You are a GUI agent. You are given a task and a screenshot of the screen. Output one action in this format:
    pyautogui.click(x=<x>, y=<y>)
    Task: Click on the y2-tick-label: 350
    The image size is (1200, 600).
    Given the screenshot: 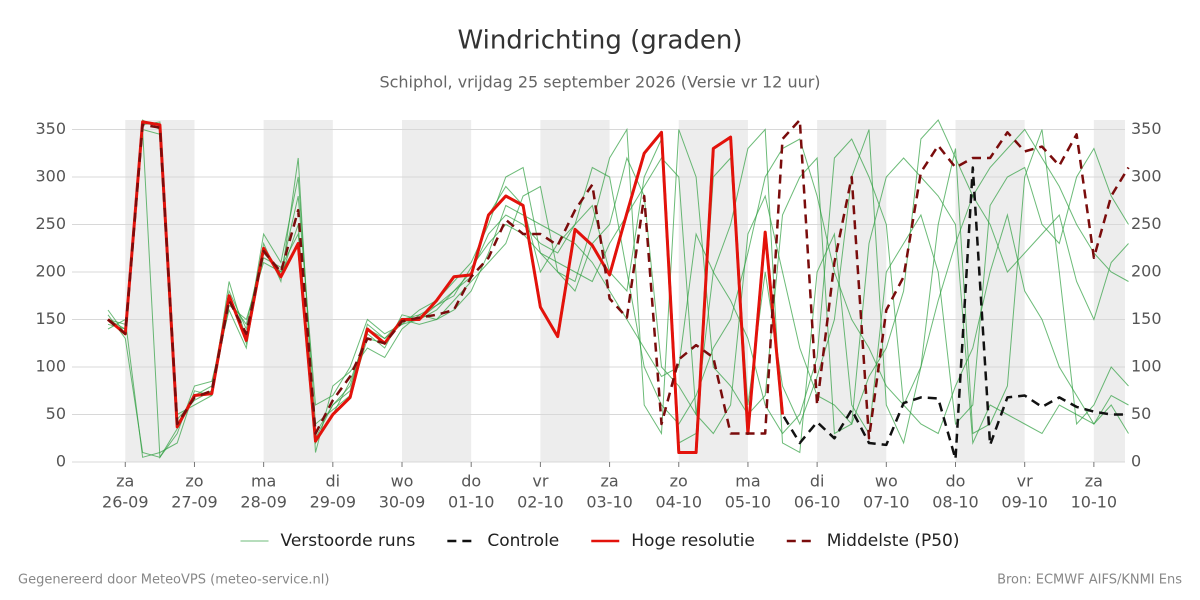 What is the action you would take?
    pyautogui.click(x=1146, y=128)
    